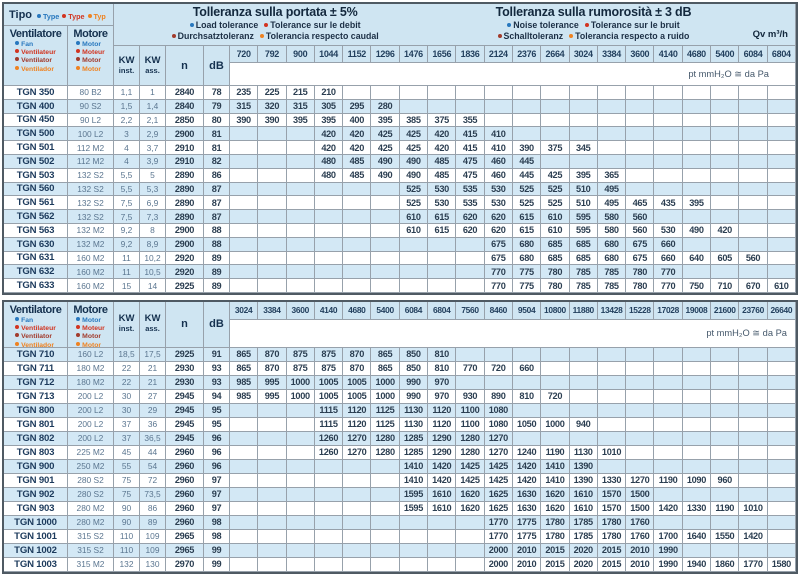 This screenshot has height=576, width=800. Describe the element at coordinates (127, 66) in the screenshot. I see `kw-inst-header-cell: KW inst.` at that location.